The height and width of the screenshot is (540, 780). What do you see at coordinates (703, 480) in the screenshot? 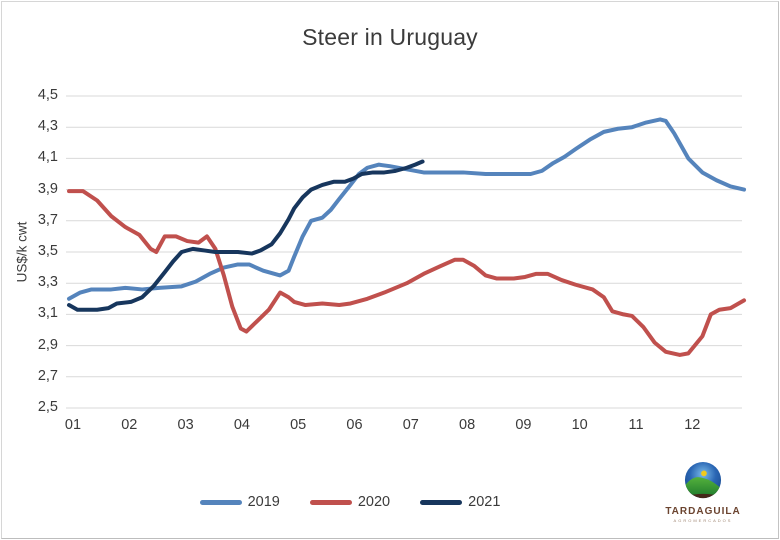
I see `logo-globe-icon` at bounding box center [703, 480].